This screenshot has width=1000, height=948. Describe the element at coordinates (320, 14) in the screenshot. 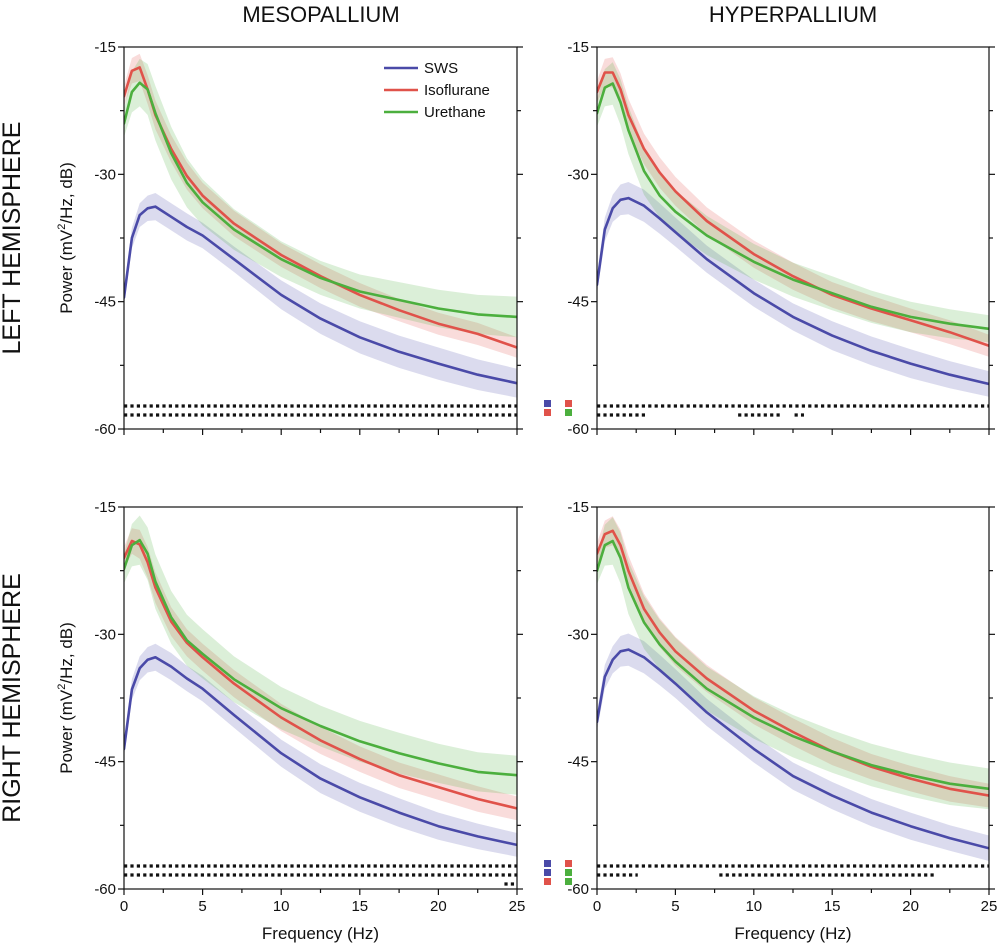

I see `column-title-mesopallium: MESOPALLIUM` at that location.